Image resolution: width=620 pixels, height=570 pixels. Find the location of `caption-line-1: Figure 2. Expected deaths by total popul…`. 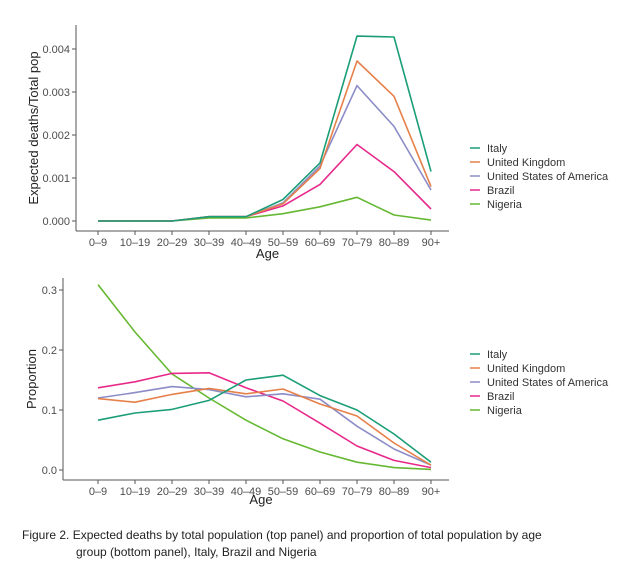

caption-line-1: Figure 2. Expected deaths by total popul… is located at coordinates (282, 535).